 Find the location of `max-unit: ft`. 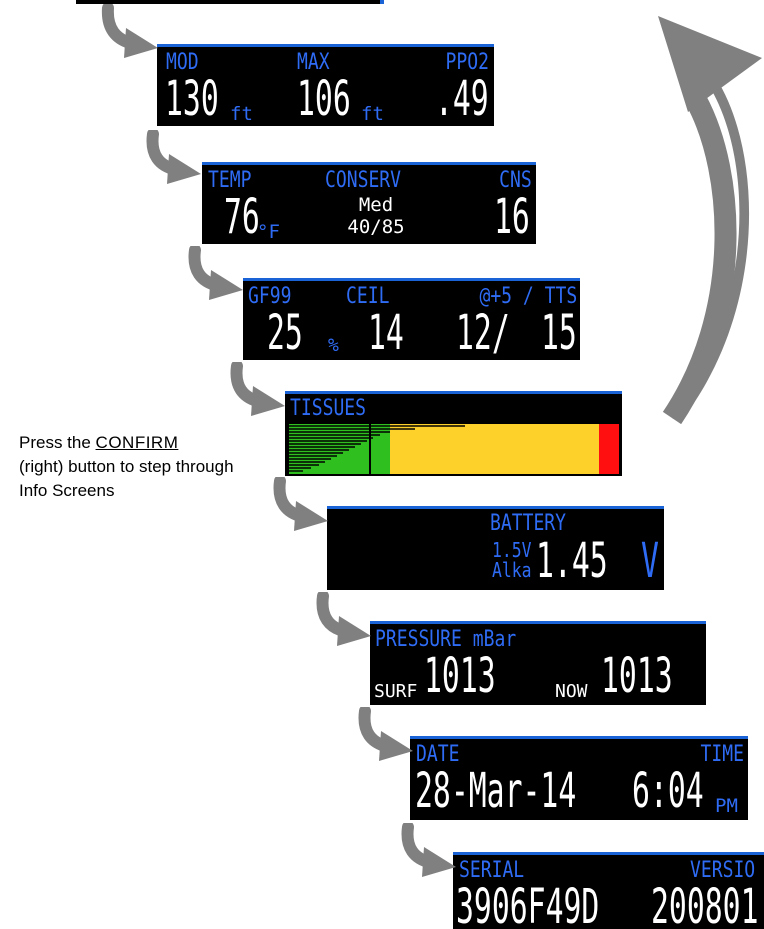

max-unit: ft is located at coordinates (372, 114).